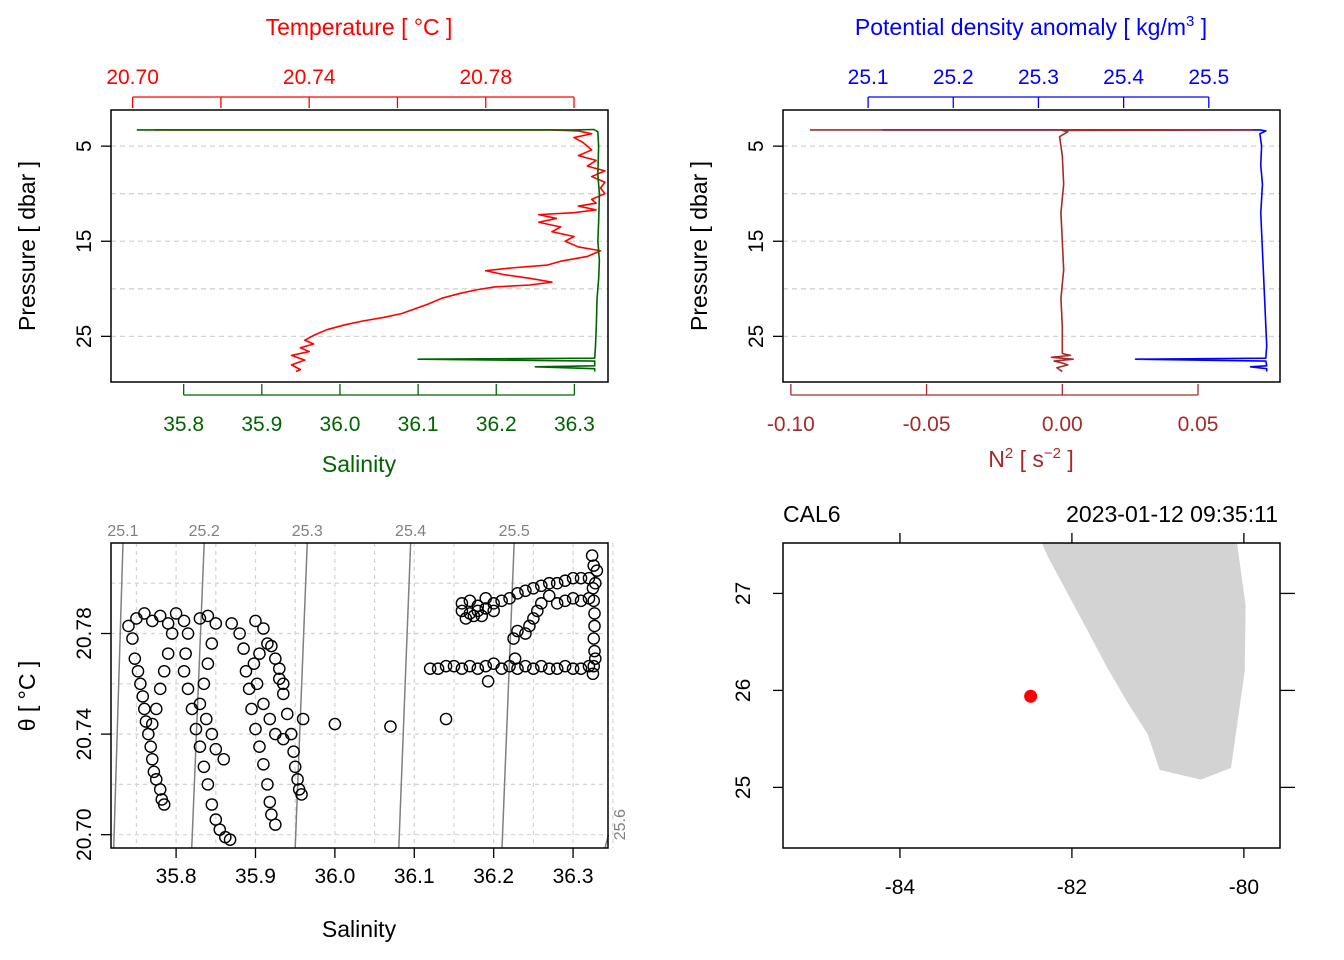 The width and height of the screenshot is (1344, 960). What do you see at coordinates (508, 695) in the screenshot?
I see `isopycnal-25.5` at bounding box center [508, 695].